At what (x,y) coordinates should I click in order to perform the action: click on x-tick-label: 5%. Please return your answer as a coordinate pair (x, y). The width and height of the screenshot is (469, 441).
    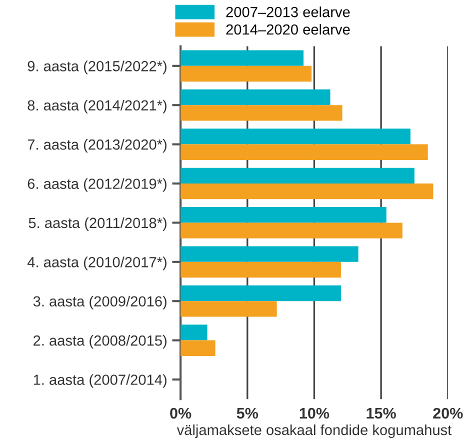
    Looking at the image, I should click on (247, 413).